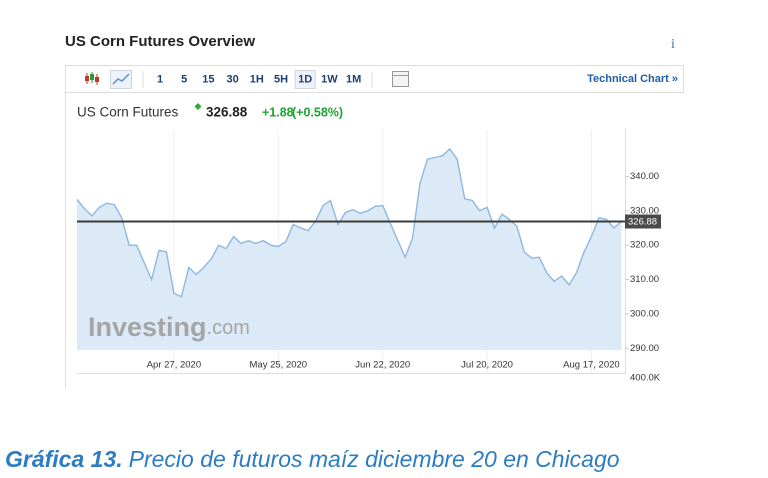 The image size is (768, 478). Describe the element at coordinates (645, 378) in the screenshot. I see `volume-tick-label: 400.0K` at that location.